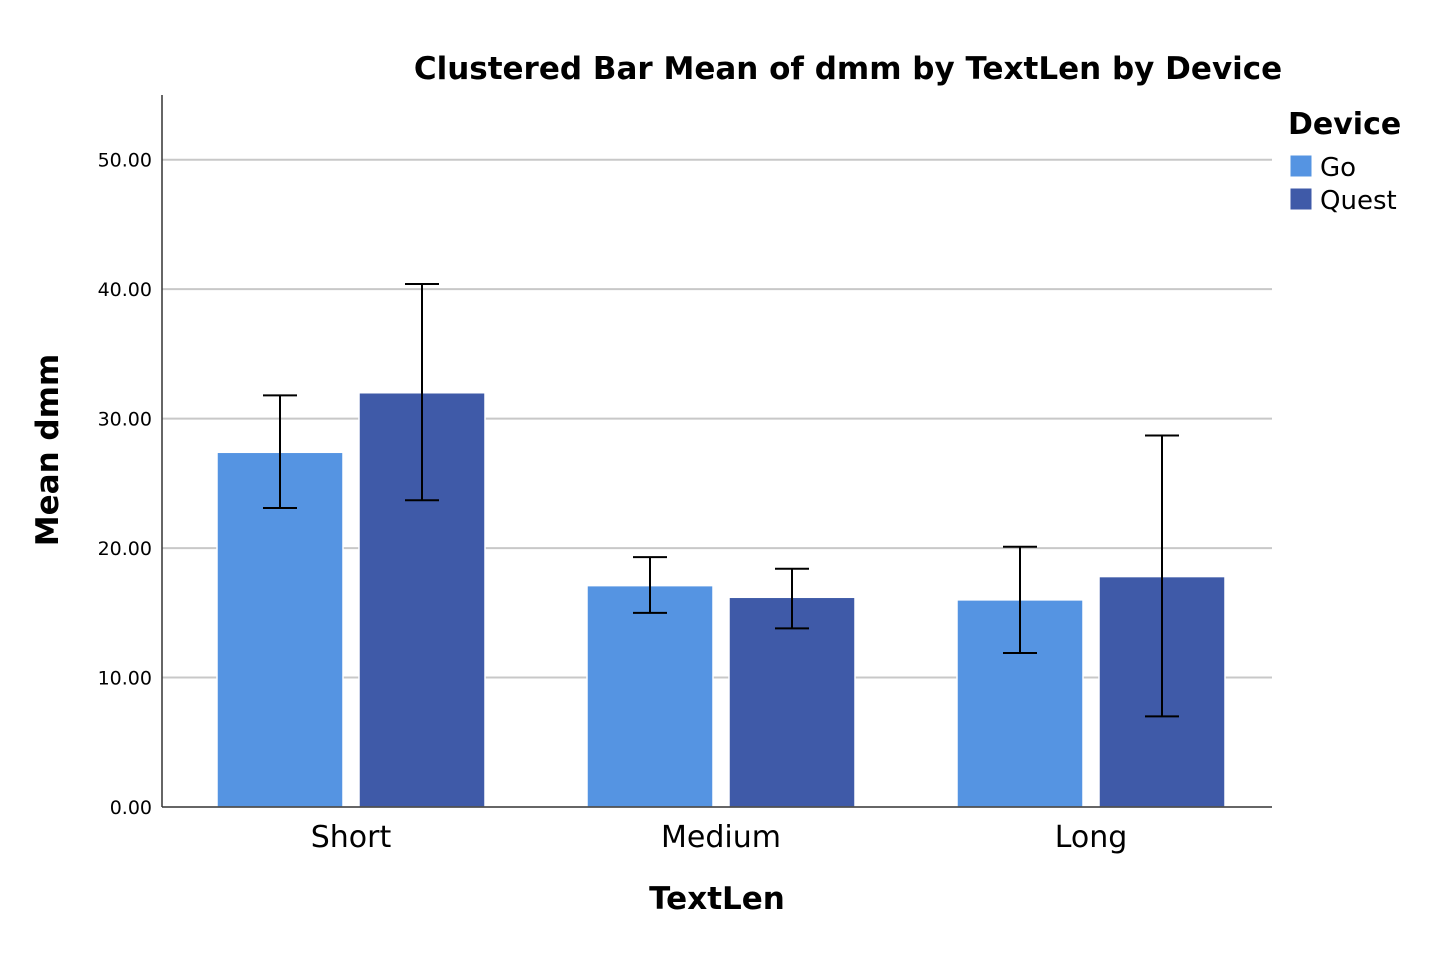 The height and width of the screenshot is (972, 1438). Describe the element at coordinates (131, 808) in the screenshot. I see `y-tick-label: 0.00` at that location.